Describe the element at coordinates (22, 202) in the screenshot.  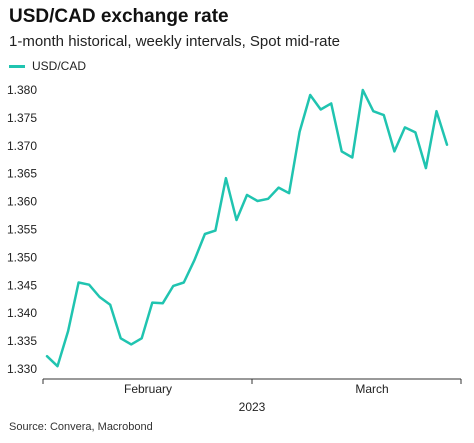
I see `y-tick-label: 1.360` at that location.